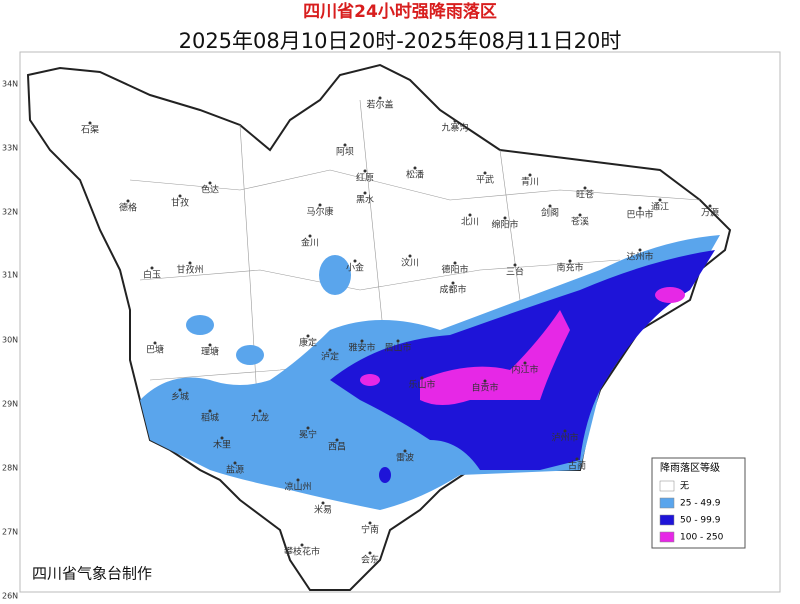 This screenshot has width=800, height=604. What do you see at coordinates (484, 388) in the screenshot?
I see `place-label: 自贡市` at bounding box center [484, 388].